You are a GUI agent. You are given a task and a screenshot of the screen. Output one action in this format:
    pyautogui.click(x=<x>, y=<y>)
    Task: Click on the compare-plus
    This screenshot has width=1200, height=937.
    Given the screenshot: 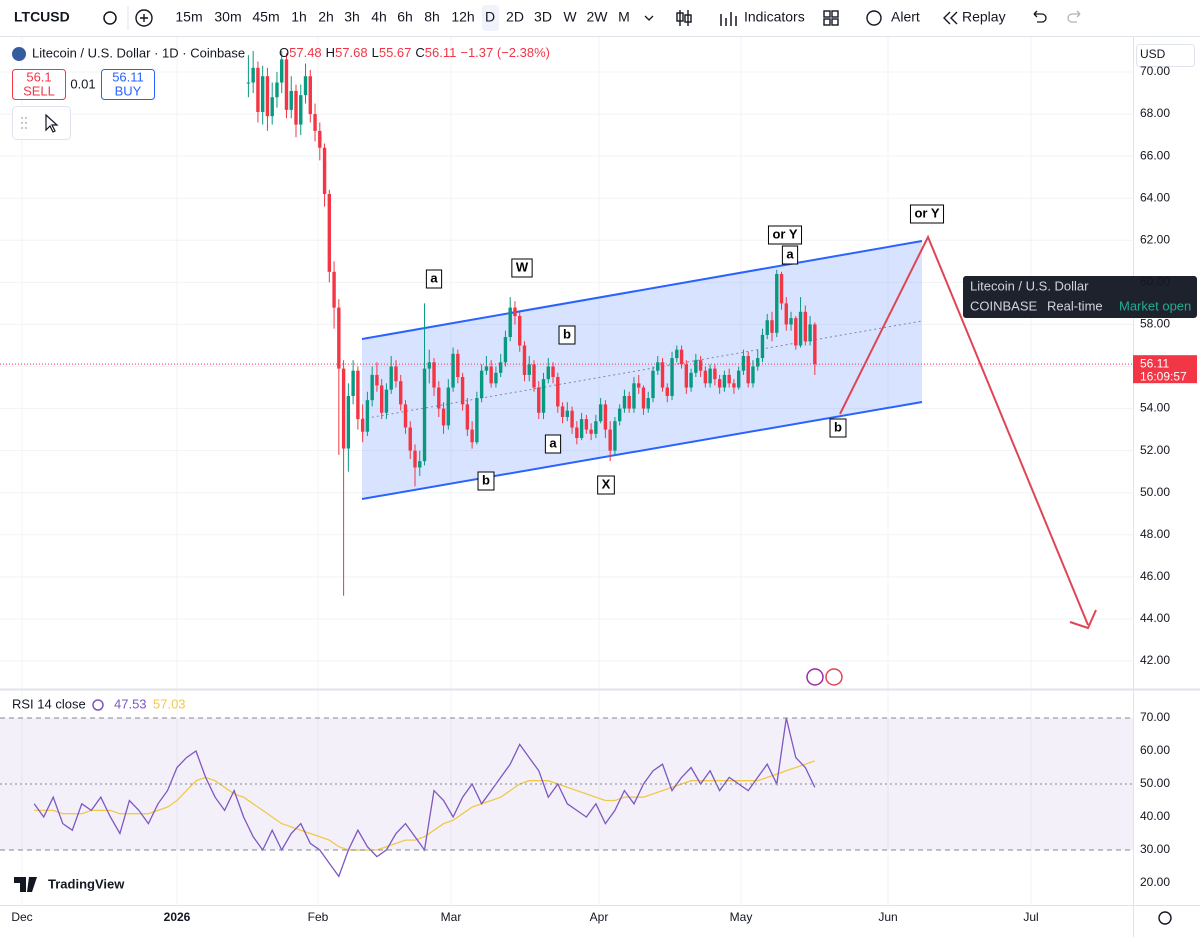 What is the action you would take?
    pyautogui.click(x=144, y=18)
    